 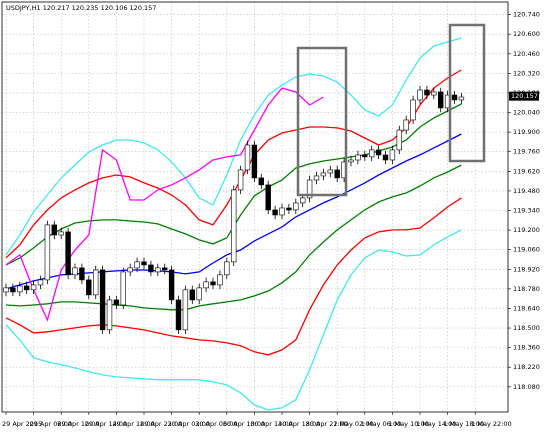 What do you see at coordinates (51, 424) in the screenshot?
I see `x-tick-label: 29 Apr 06:00` at bounding box center [51, 424].